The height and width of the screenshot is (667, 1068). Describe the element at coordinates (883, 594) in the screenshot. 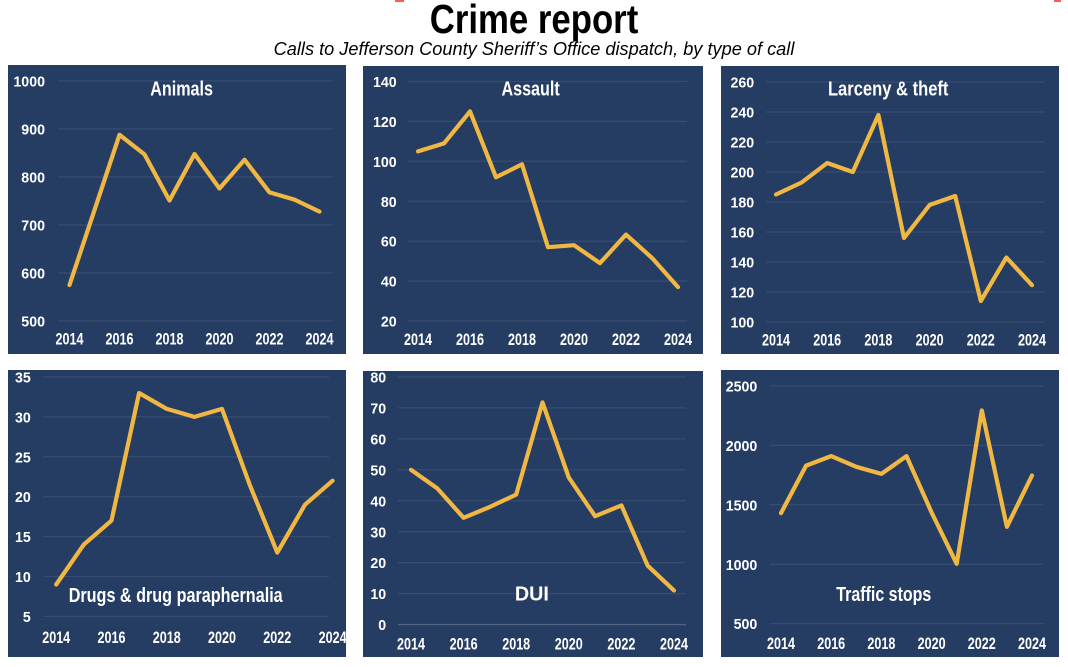

I see `svg-text: Traffic stops` at that location.